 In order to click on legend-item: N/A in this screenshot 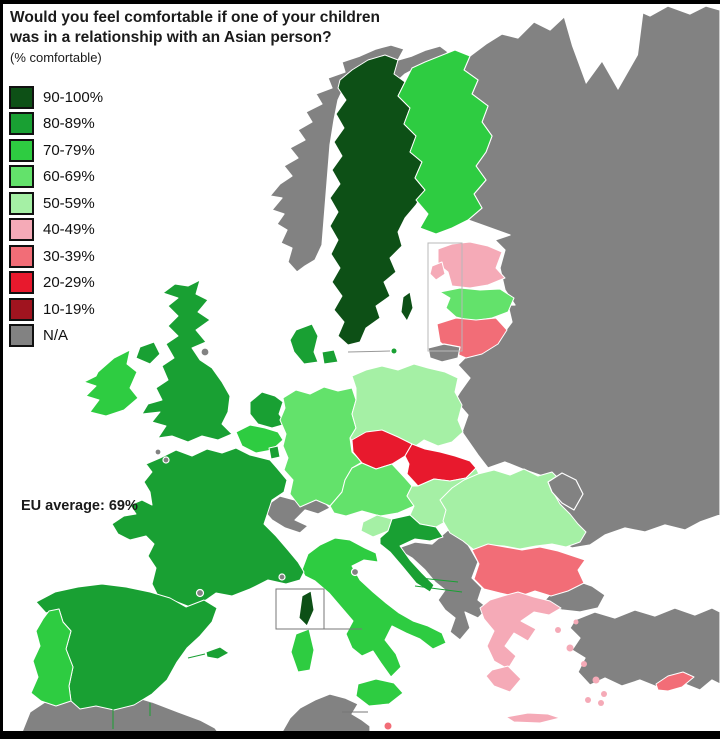, I will do `click(56, 336)`.